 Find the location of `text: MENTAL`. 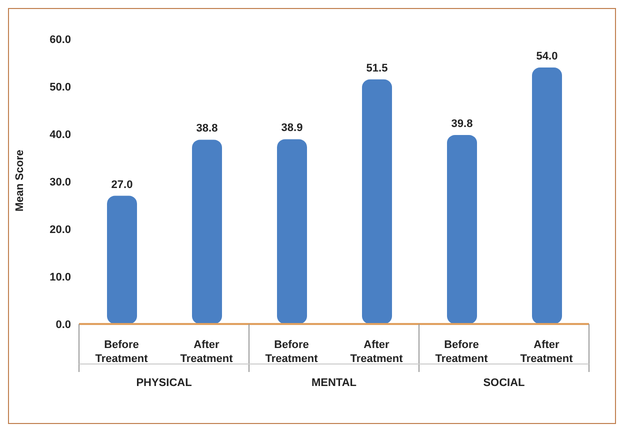

text: MENTAL is located at coordinates (334, 383).